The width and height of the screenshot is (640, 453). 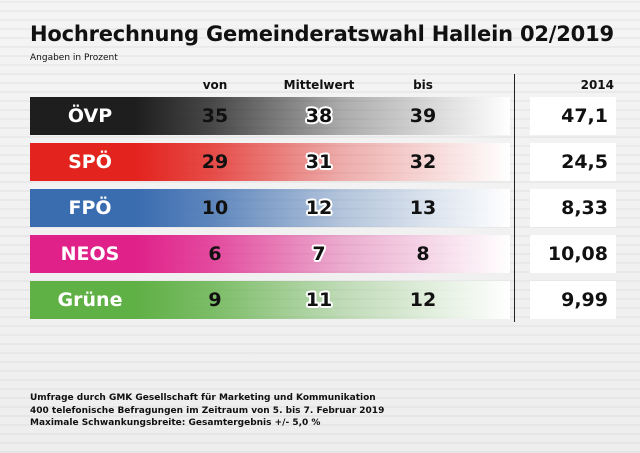 I want to click on value-mittelwert: 38, so click(x=319, y=116).